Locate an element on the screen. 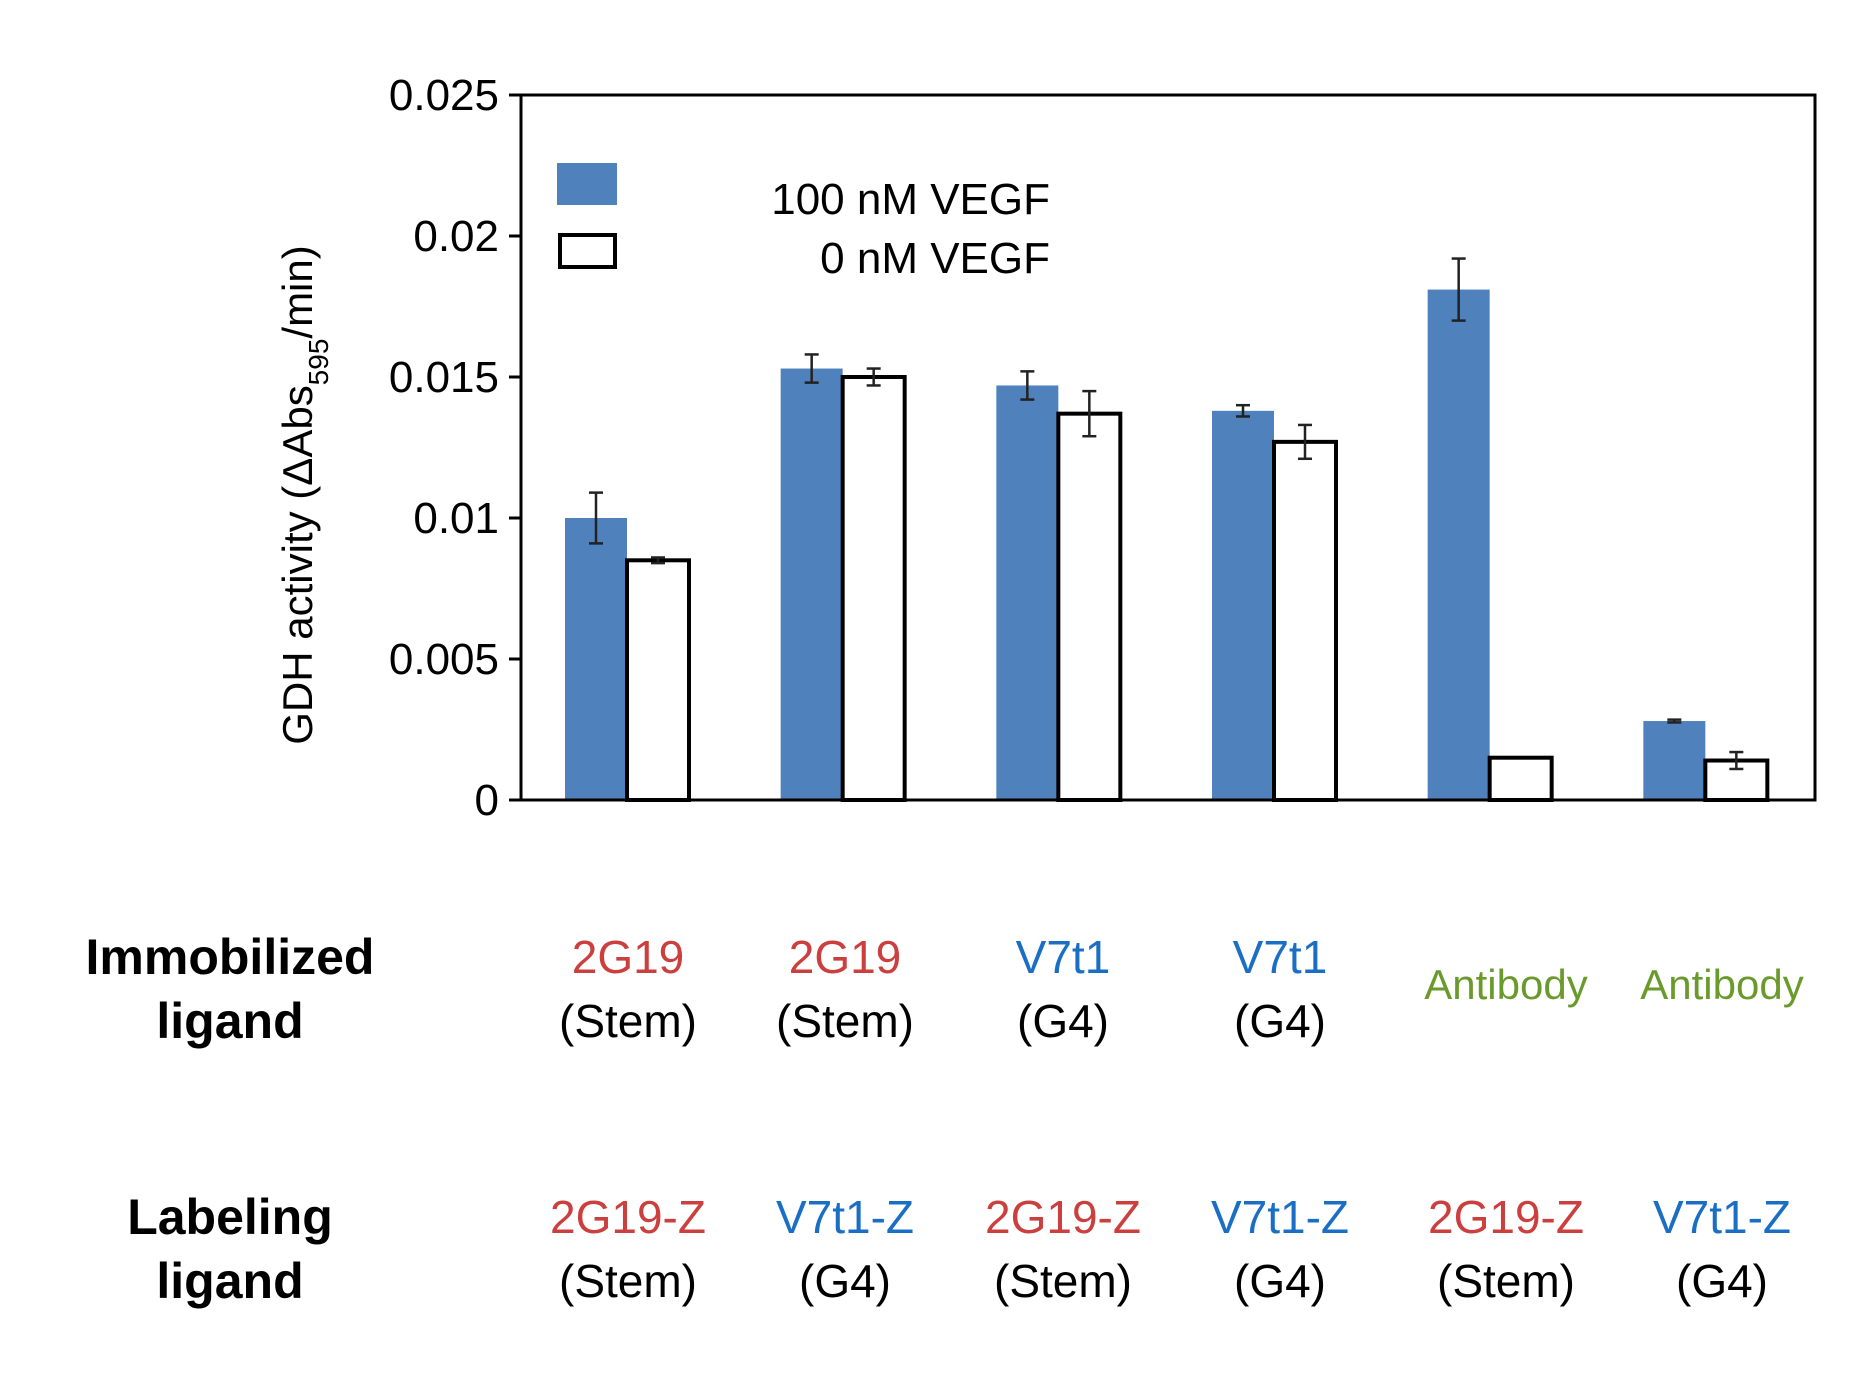 The height and width of the screenshot is (1375, 1874). labeling-row-title: Labeling ligand is located at coordinates (230, 1249).